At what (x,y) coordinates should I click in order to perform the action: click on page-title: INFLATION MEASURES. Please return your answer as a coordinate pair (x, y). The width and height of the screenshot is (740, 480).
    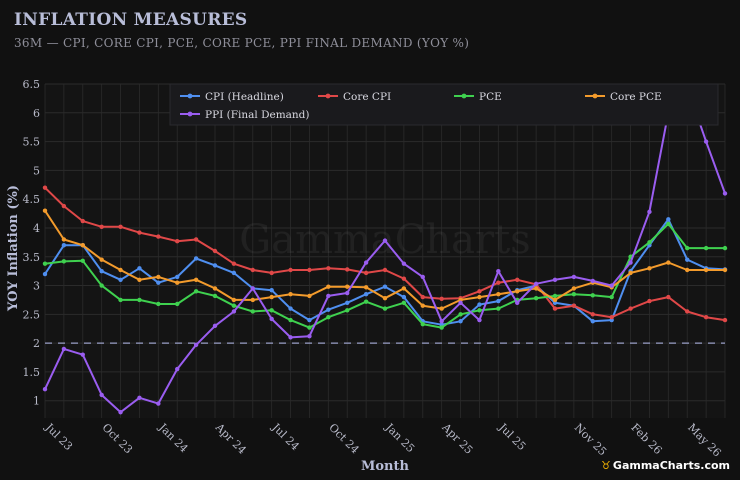
    Looking at the image, I should click on (131, 20).